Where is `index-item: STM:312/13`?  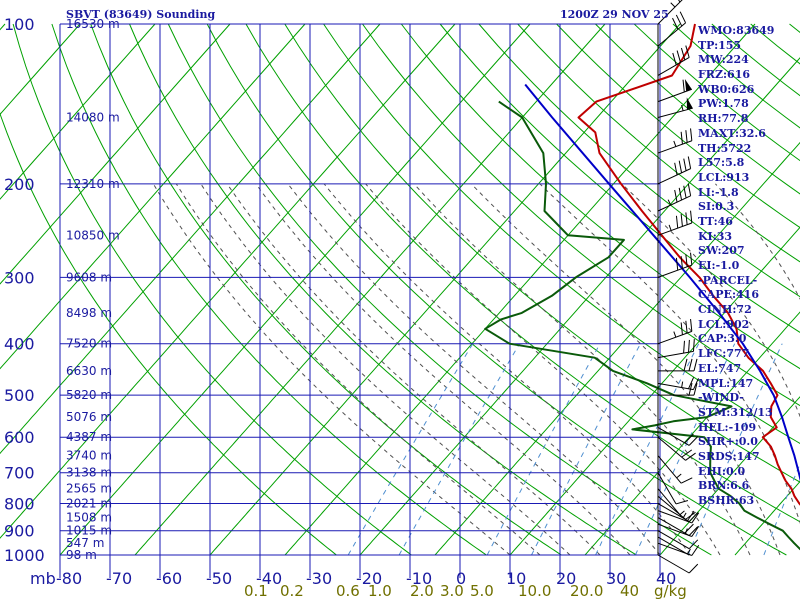
index-item: STM:312/13 is located at coordinates (735, 412).